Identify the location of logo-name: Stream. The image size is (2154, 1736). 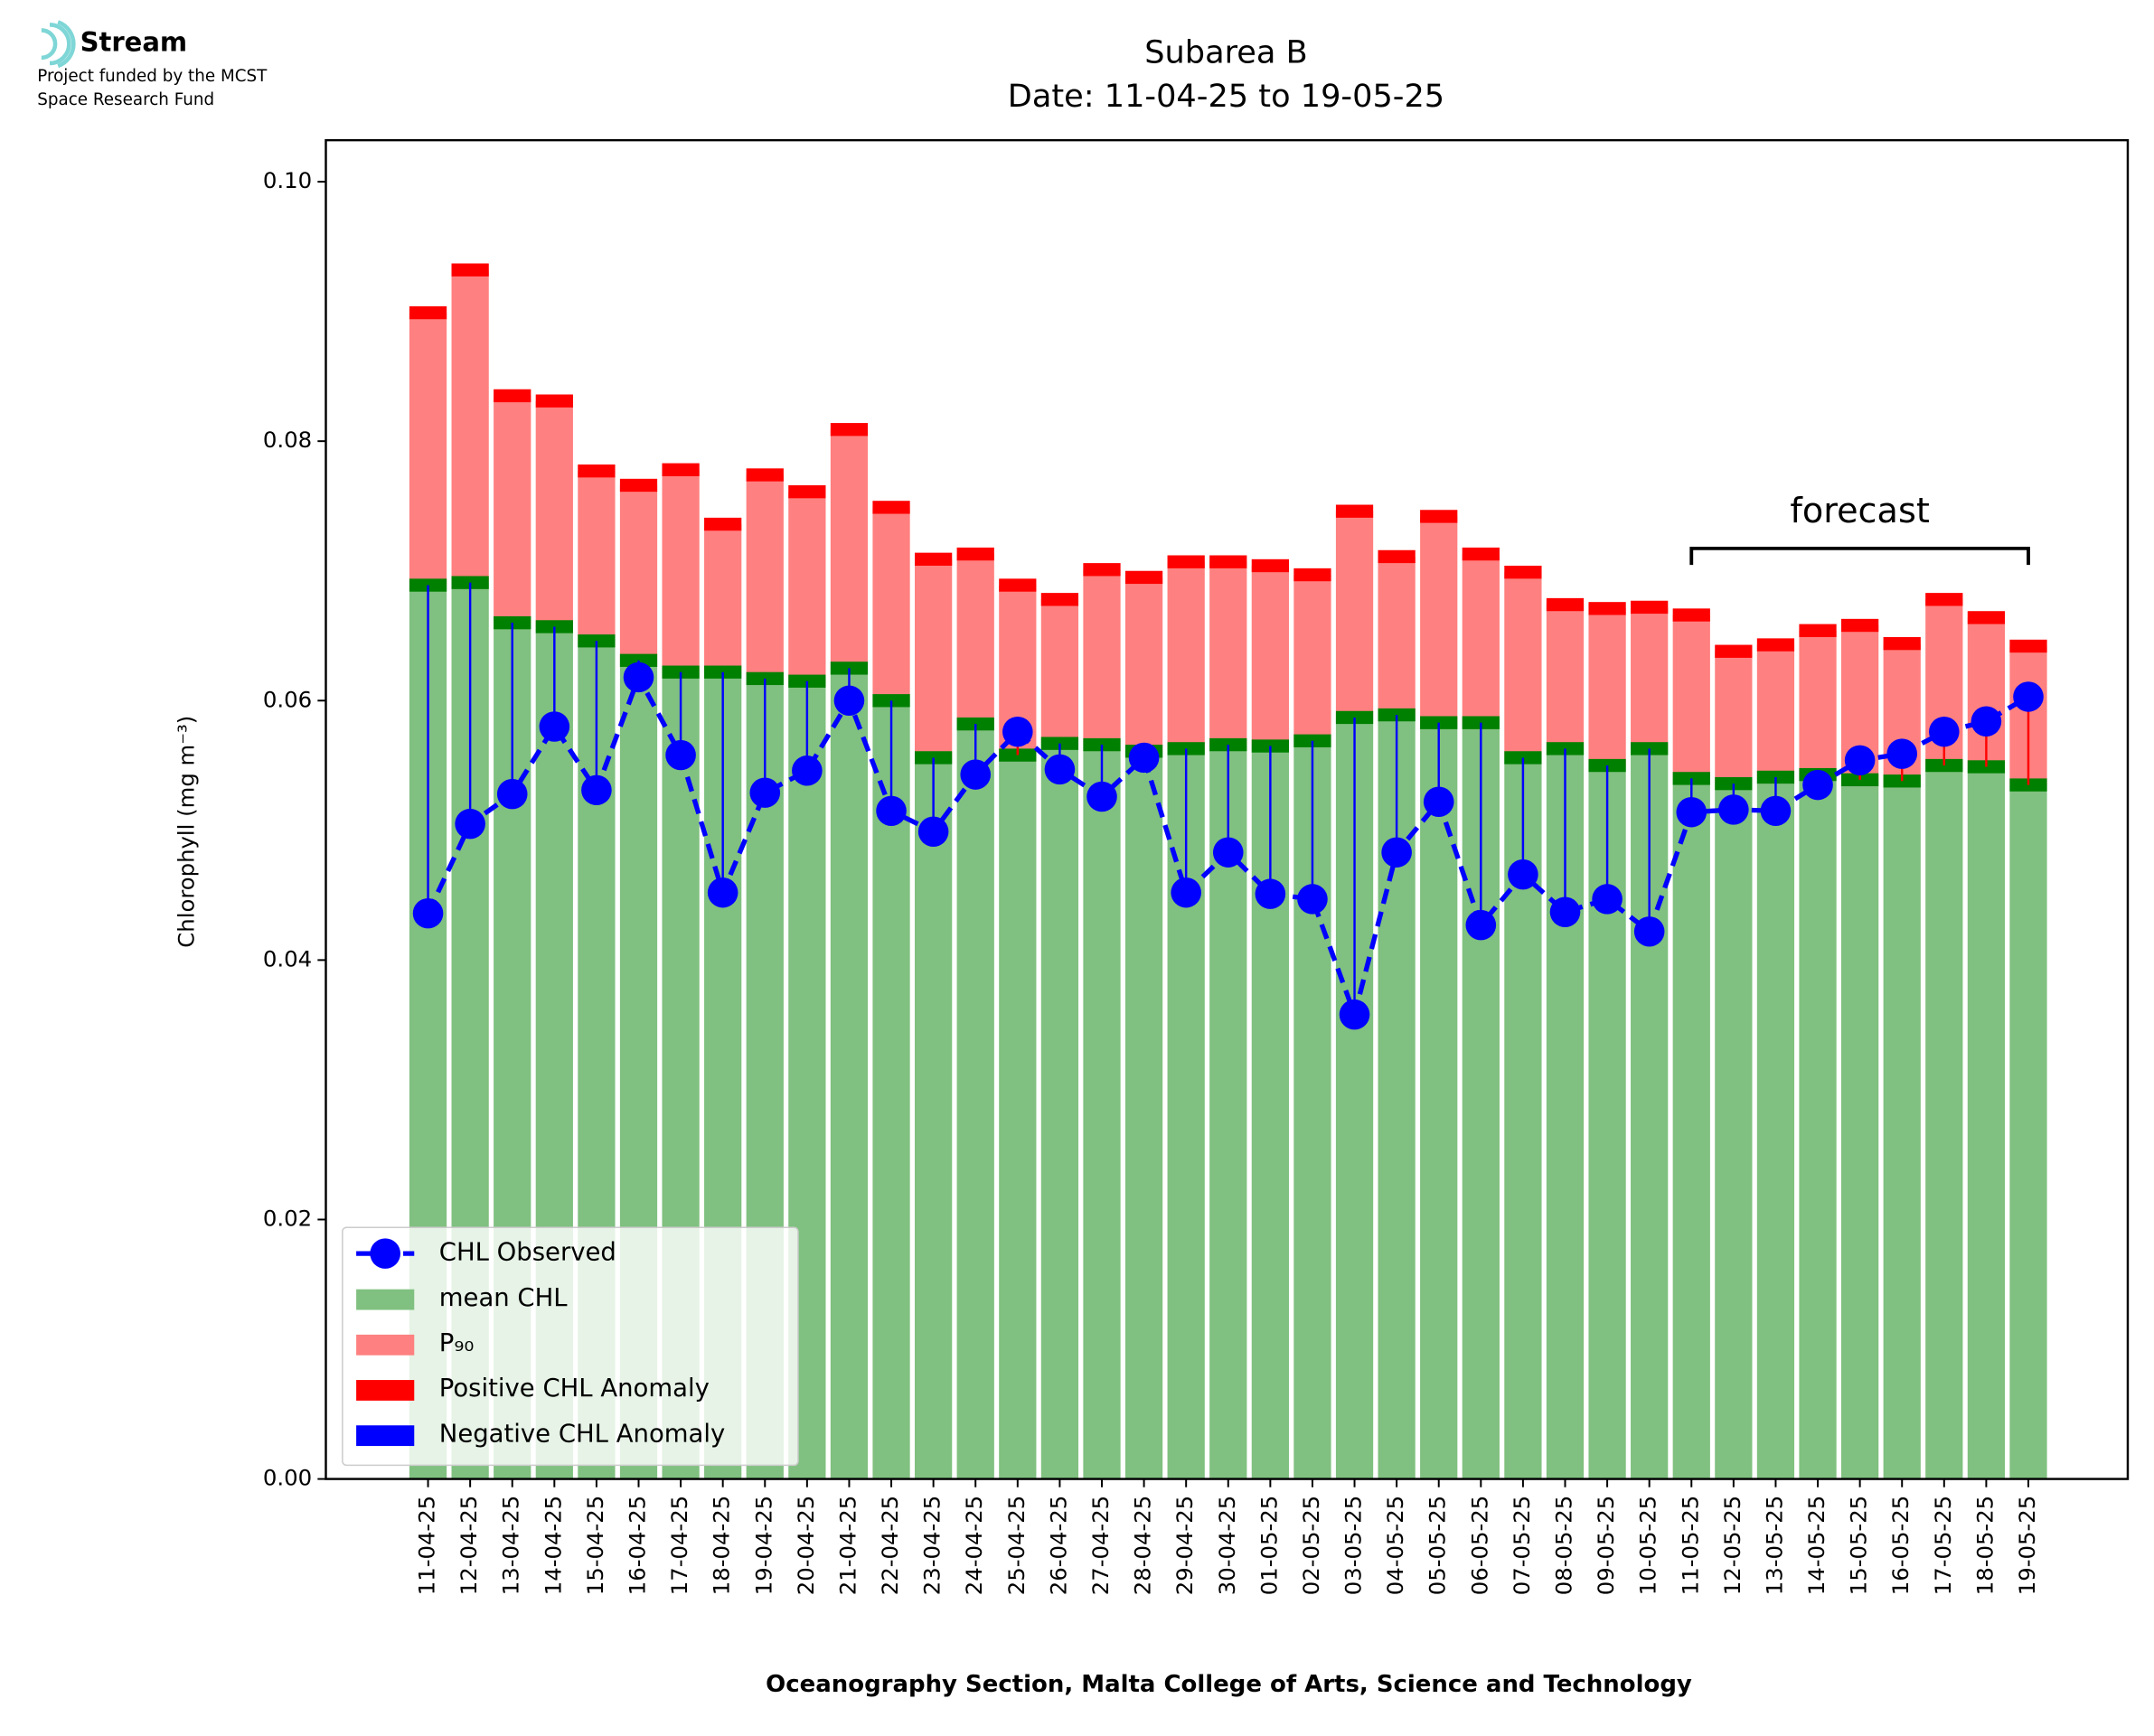
(134, 42).